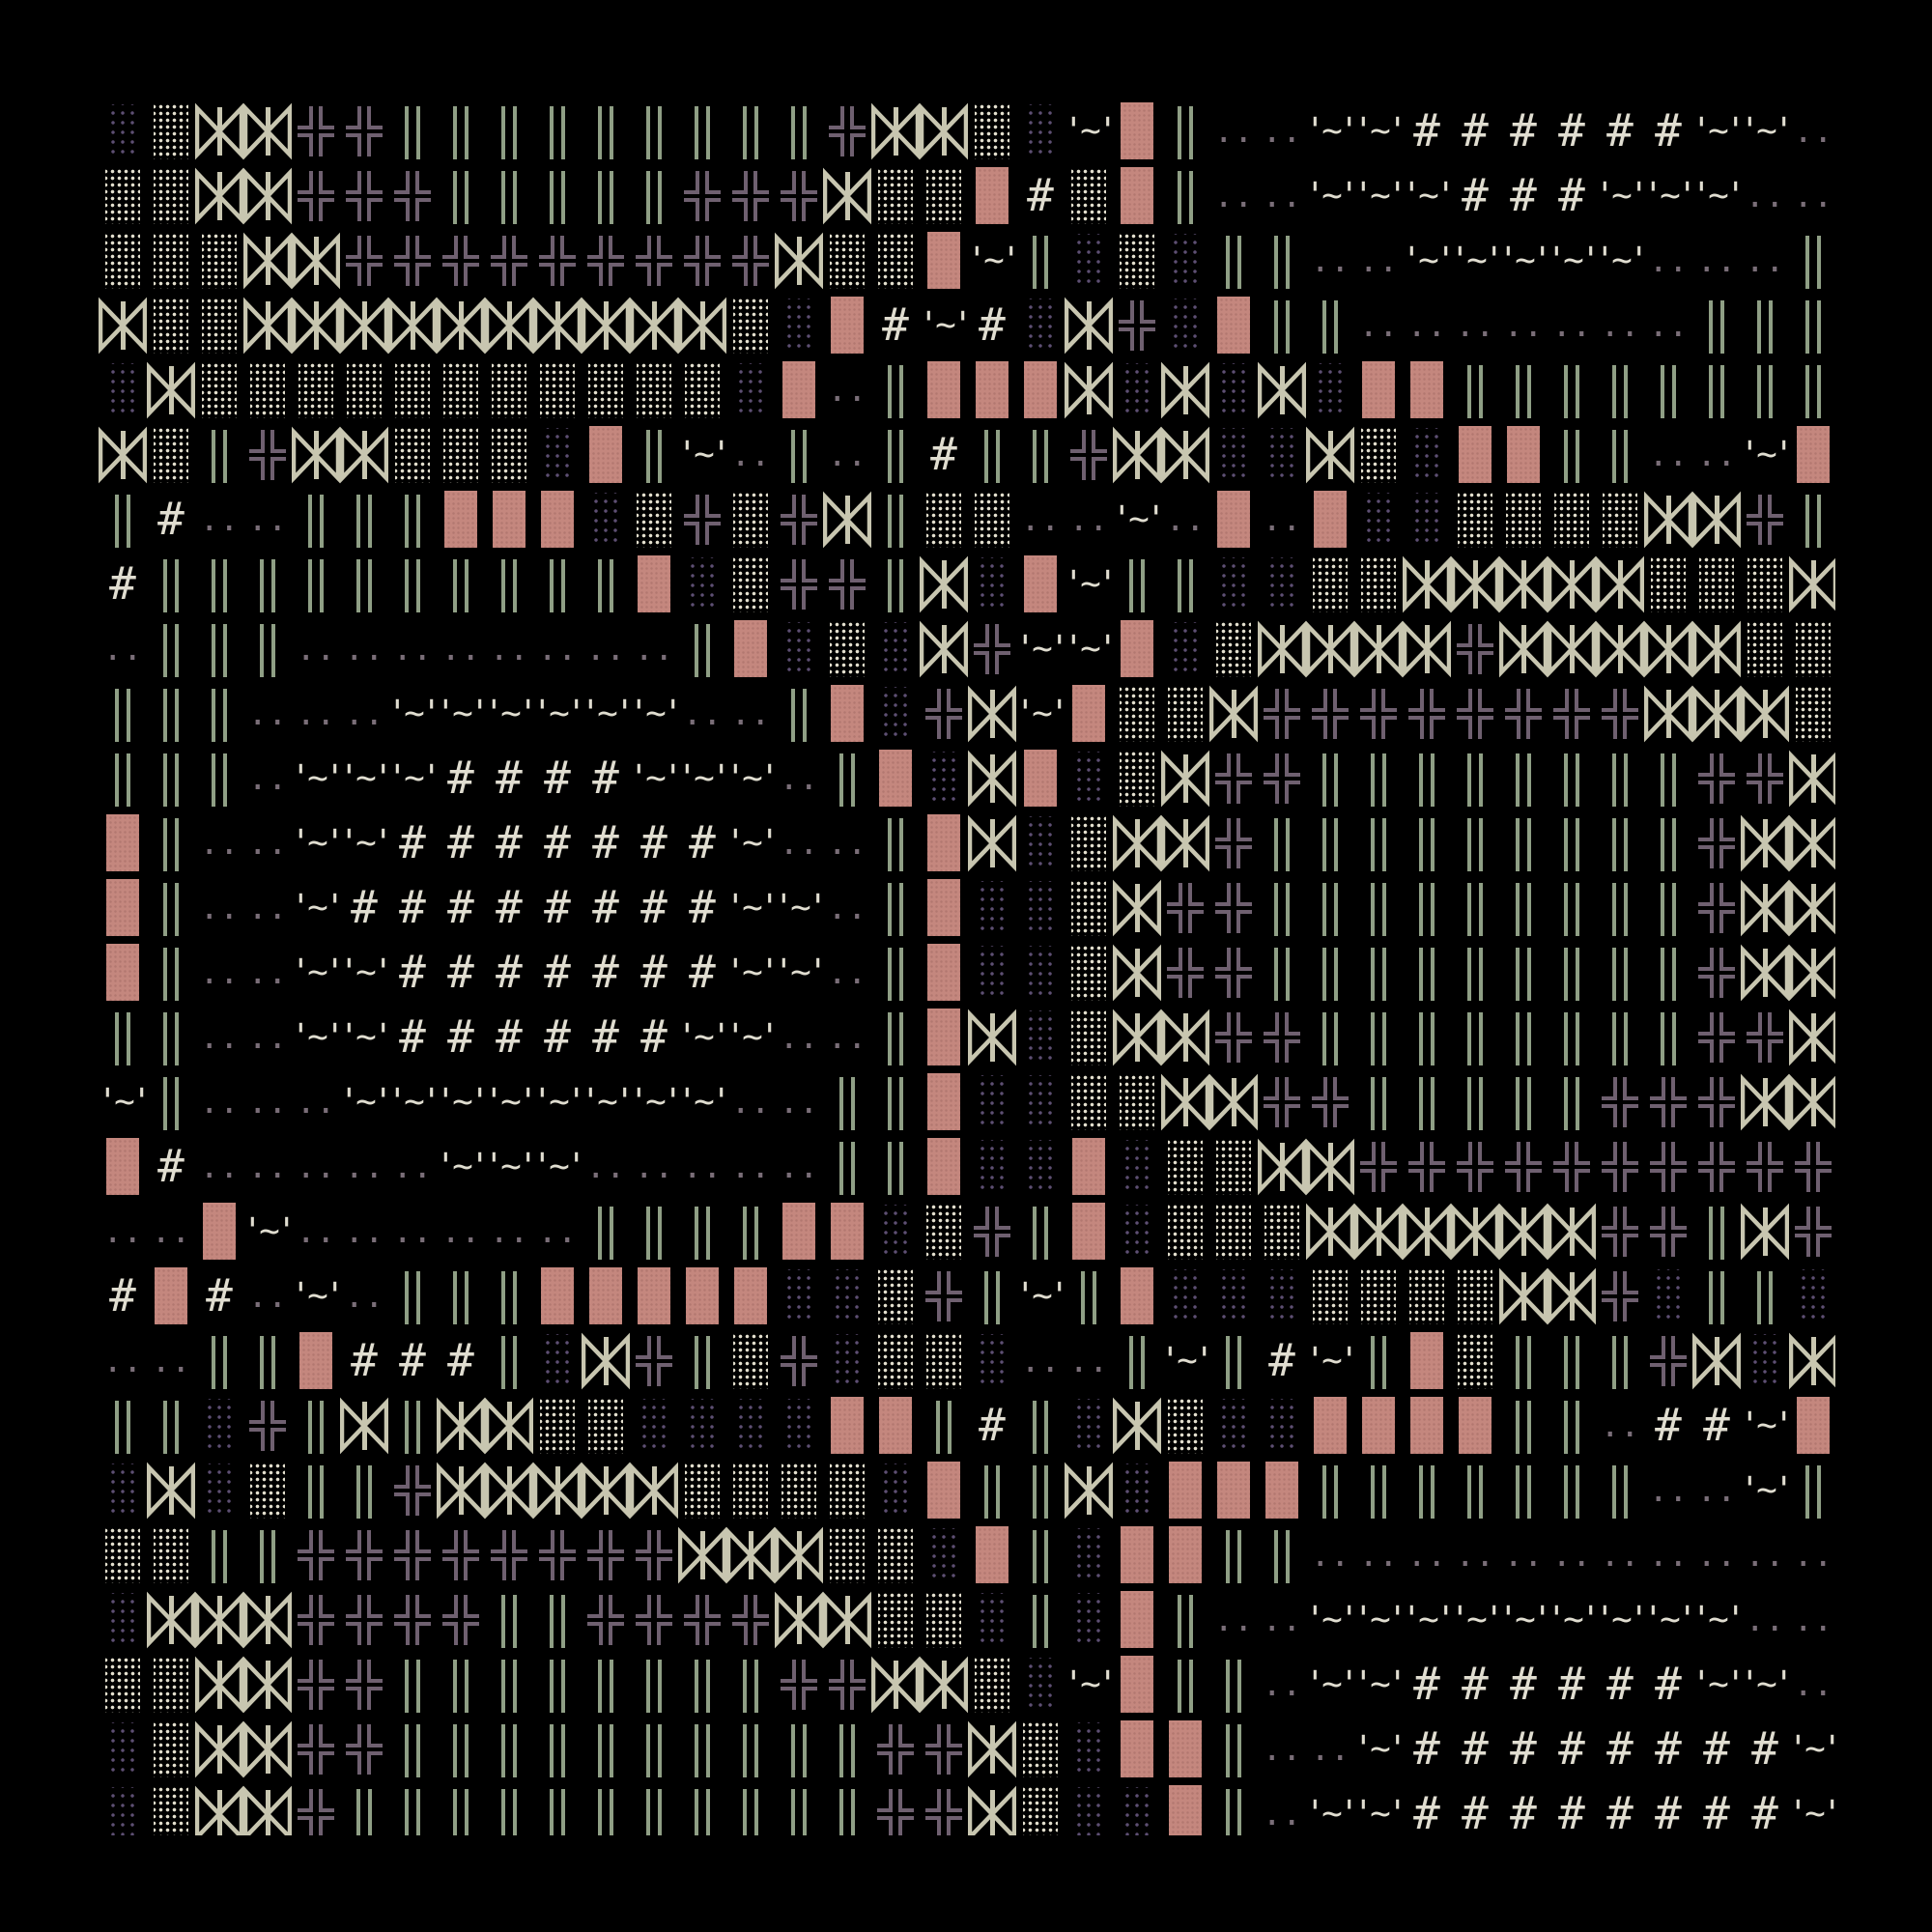 The width and height of the screenshot is (1932, 1932). Describe the element at coordinates (967, 1296) in the screenshot. I see `art-row: # #.. '~'.. '~'` at that location.